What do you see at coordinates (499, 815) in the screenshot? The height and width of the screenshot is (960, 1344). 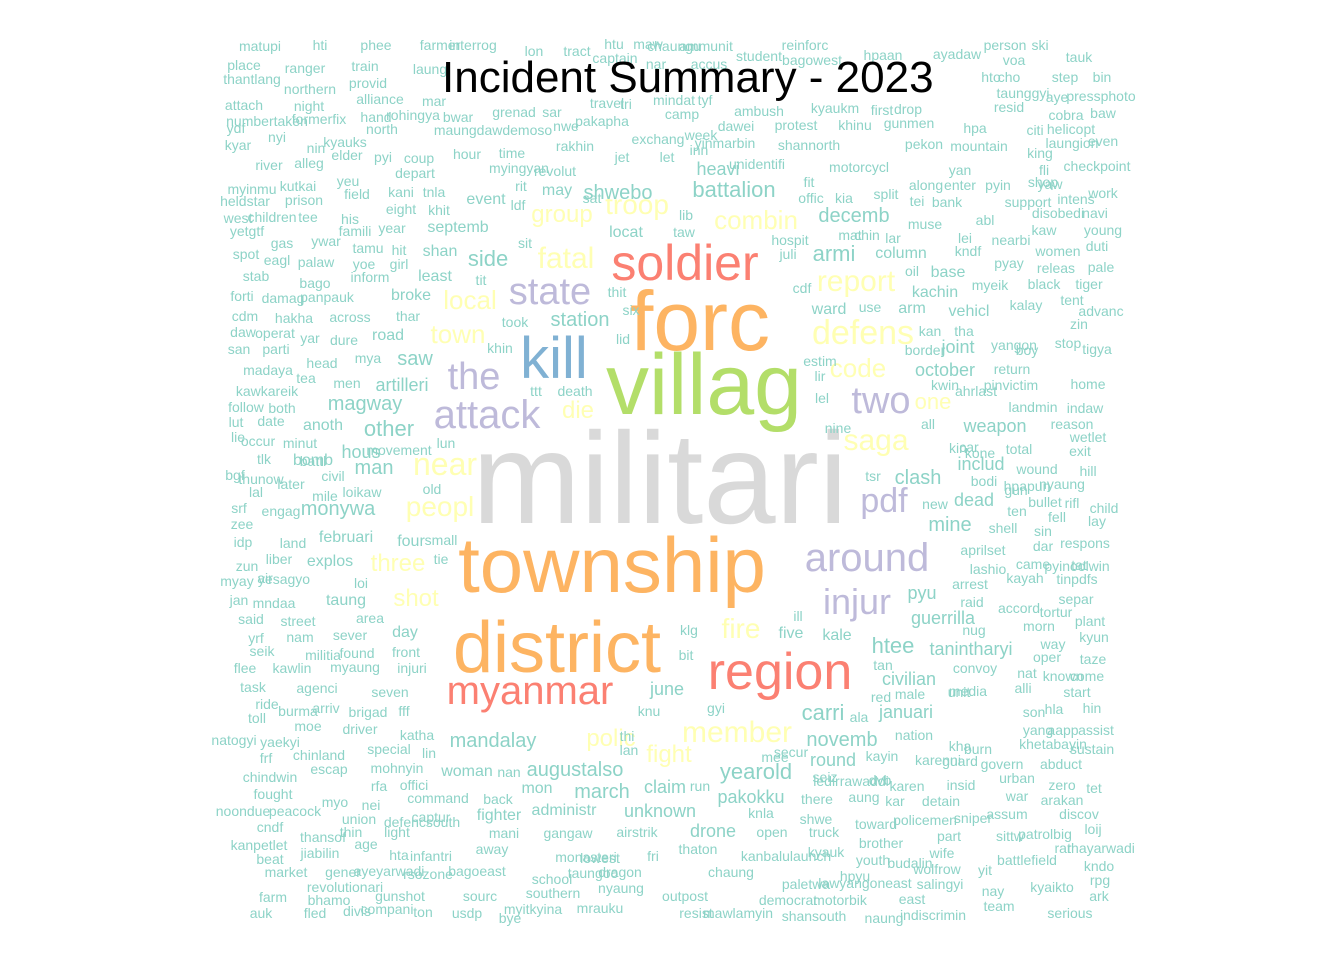 I see `wordcloud-word-81: fighter` at bounding box center [499, 815].